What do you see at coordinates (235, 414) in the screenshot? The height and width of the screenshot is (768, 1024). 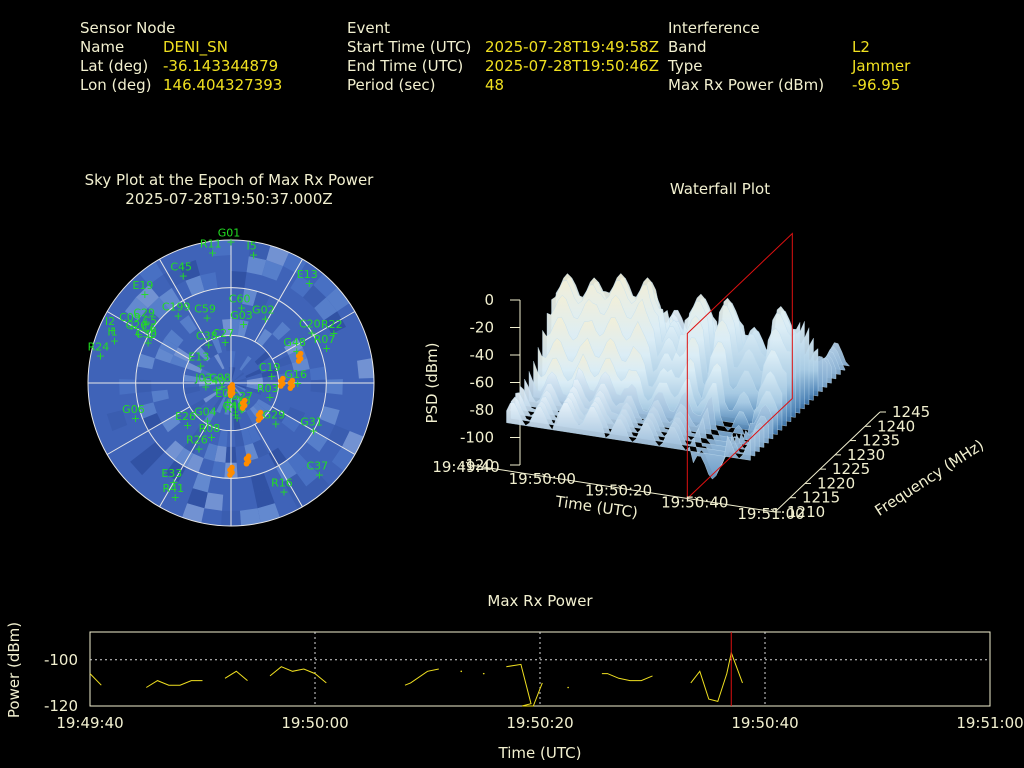 I see `sat-marker-C46: +` at bounding box center [235, 414].